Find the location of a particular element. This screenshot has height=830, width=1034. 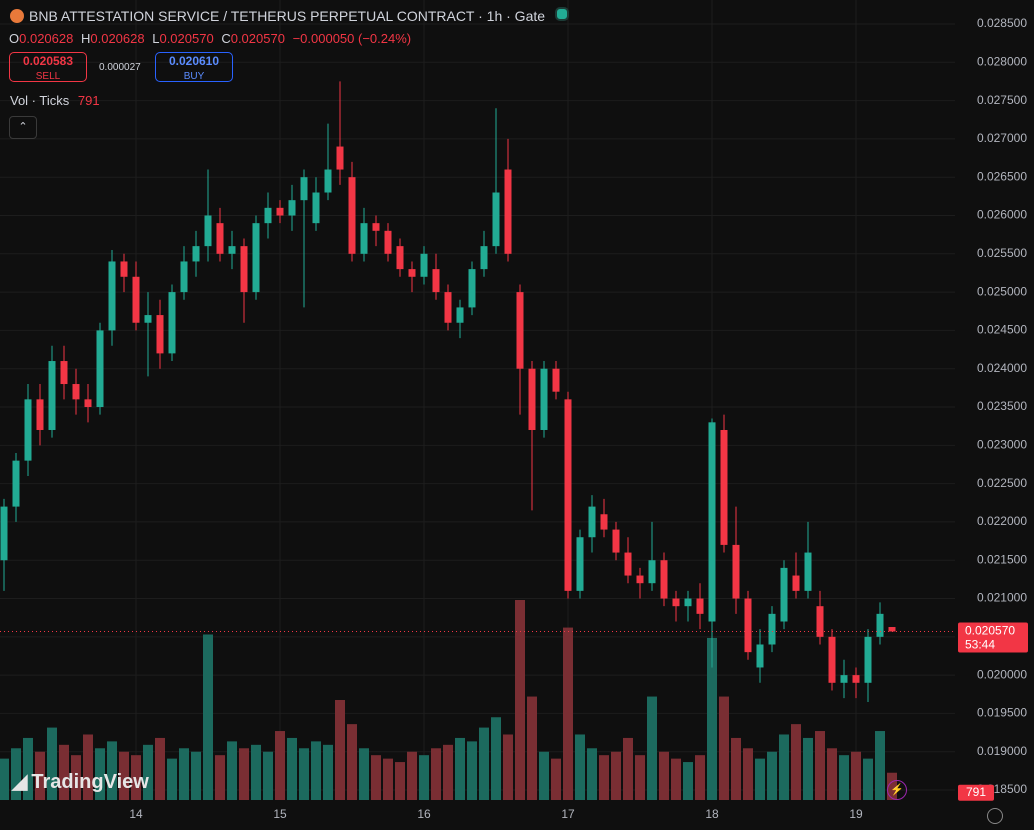

y-tick-label: 0.019000 is located at coordinates (1002, 751).